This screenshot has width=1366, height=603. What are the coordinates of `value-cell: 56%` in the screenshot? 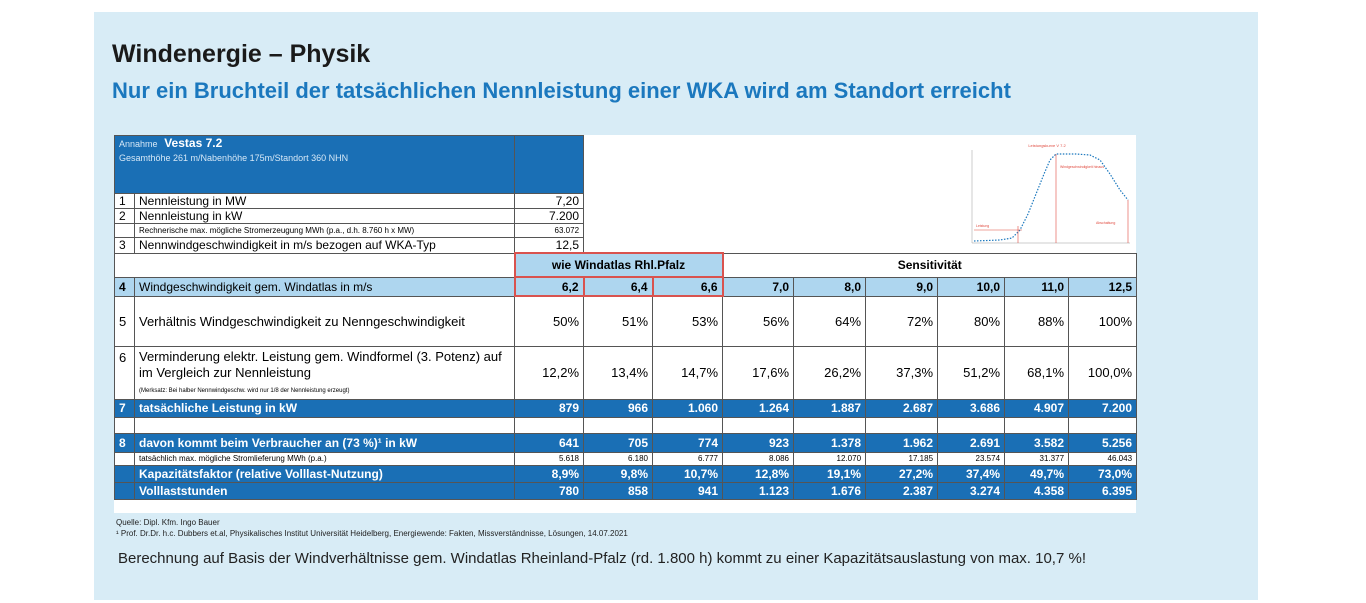 It's located at (758, 321).